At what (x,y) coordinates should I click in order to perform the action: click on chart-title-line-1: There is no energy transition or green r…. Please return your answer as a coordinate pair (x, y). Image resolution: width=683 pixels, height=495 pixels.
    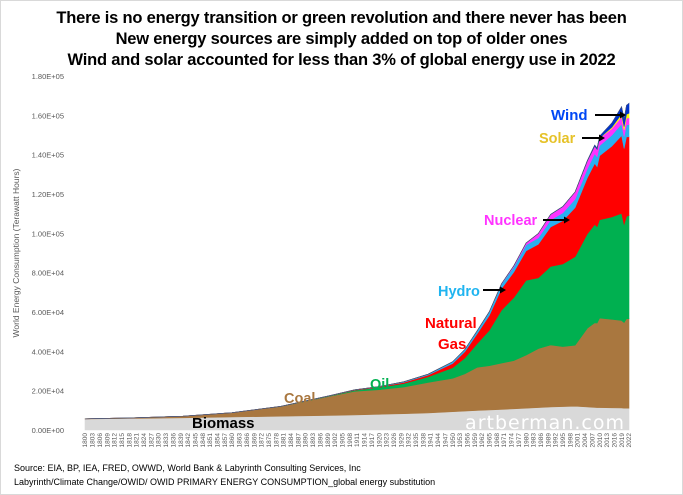
    Looking at the image, I should click on (341, 18).